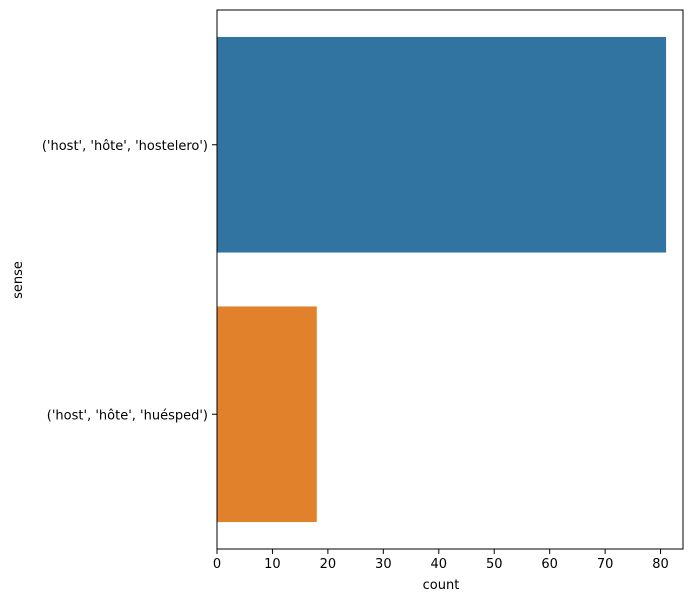  I want to click on x-tick-label: 40, so click(438, 564).